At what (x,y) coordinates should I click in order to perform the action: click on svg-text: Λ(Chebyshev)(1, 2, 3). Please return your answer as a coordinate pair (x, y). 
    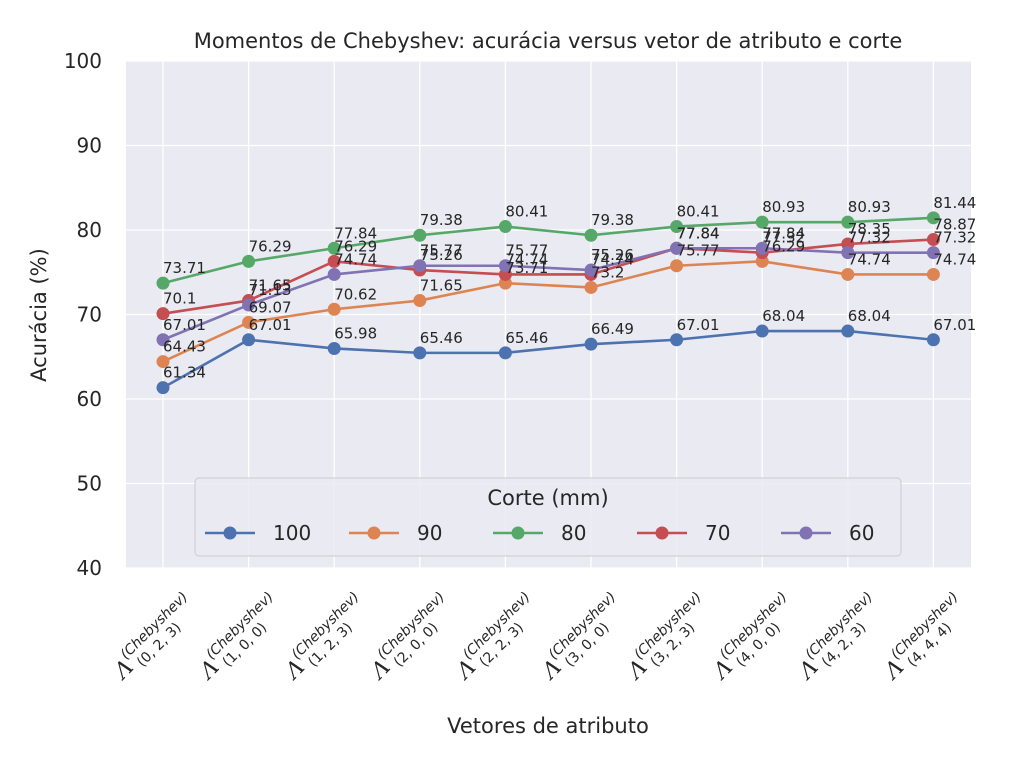
    Looking at the image, I should click on (325, 638).